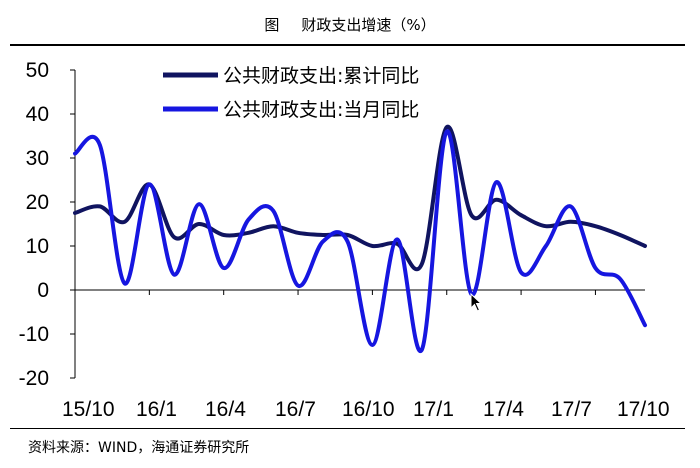 This screenshot has width=700, height=468. Describe the element at coordinates (37, 158) in the screenshot. I see `y-tick-label: 30` at that location.